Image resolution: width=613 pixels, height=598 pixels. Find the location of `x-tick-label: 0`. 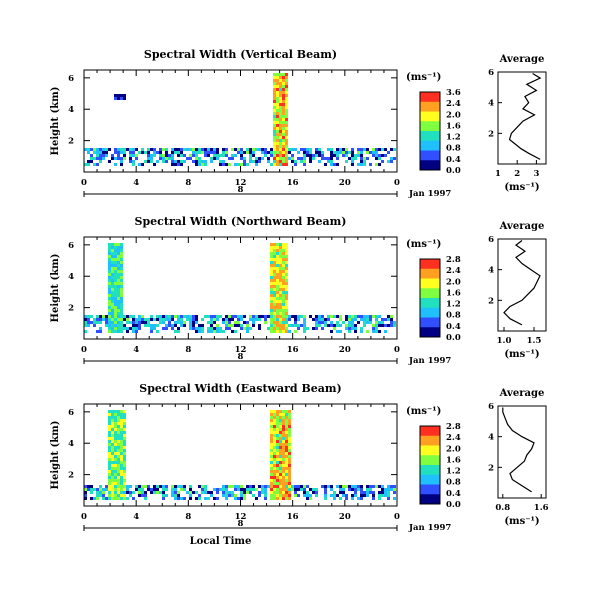

x-tick-label: 0 is located at coordinates (397, 183).